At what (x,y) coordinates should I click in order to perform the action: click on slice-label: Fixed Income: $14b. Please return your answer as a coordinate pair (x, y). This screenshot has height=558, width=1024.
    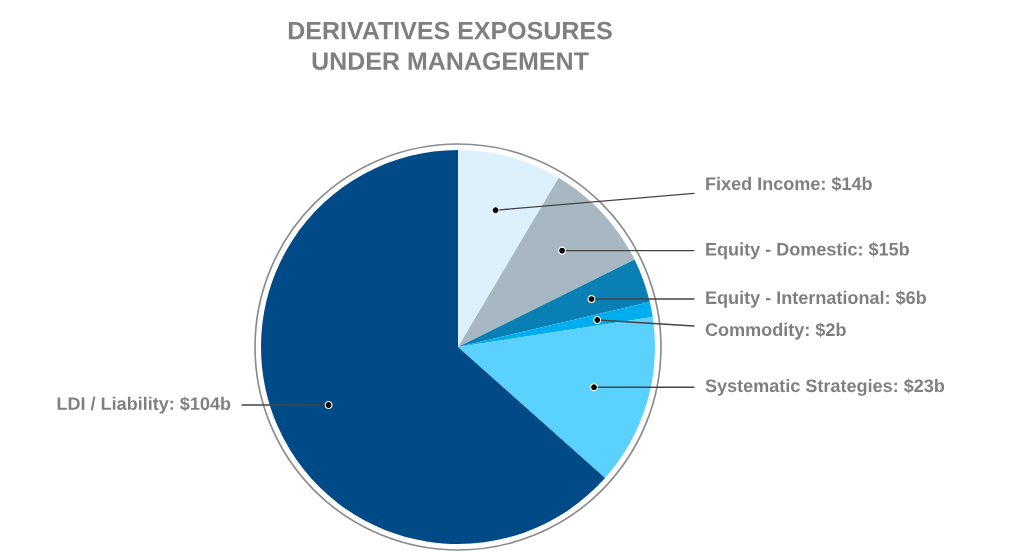
    Looking at the image, I should click on (789, 184).